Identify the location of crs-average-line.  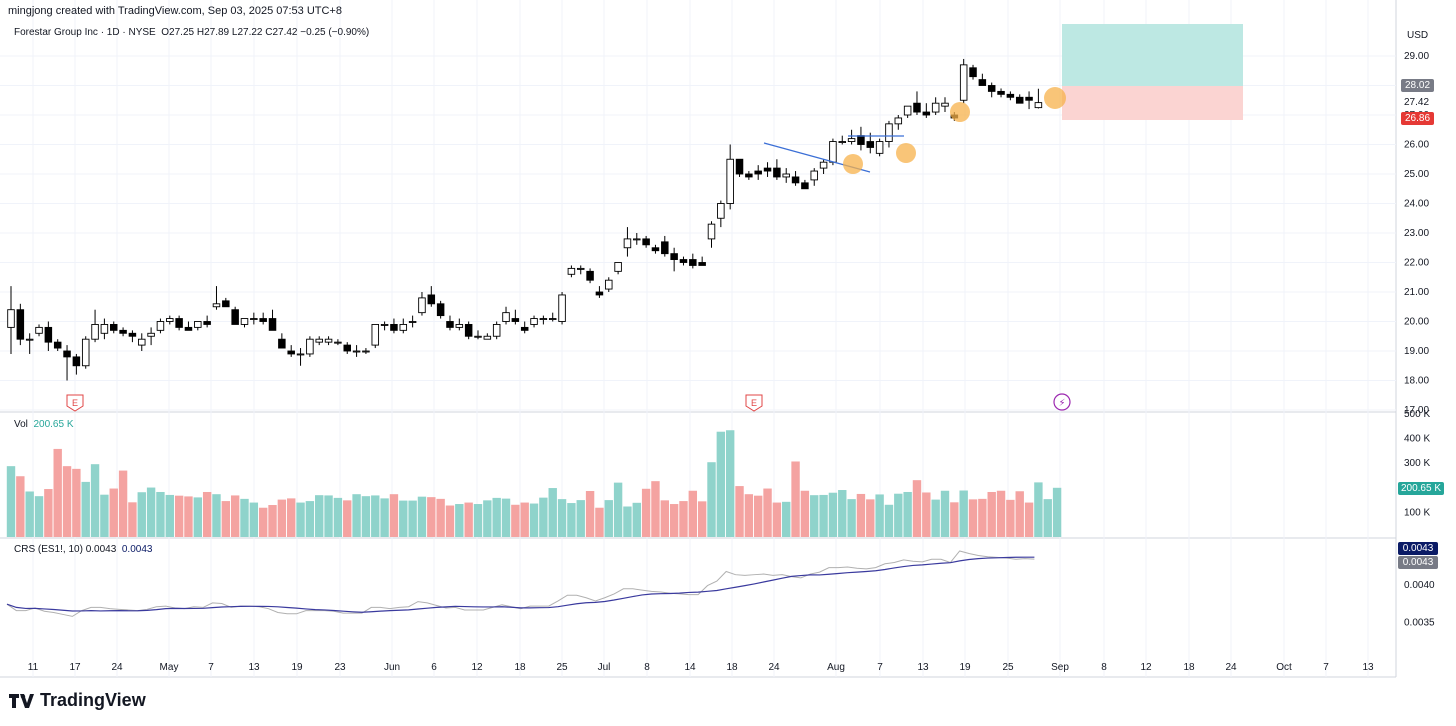
(520, 584).